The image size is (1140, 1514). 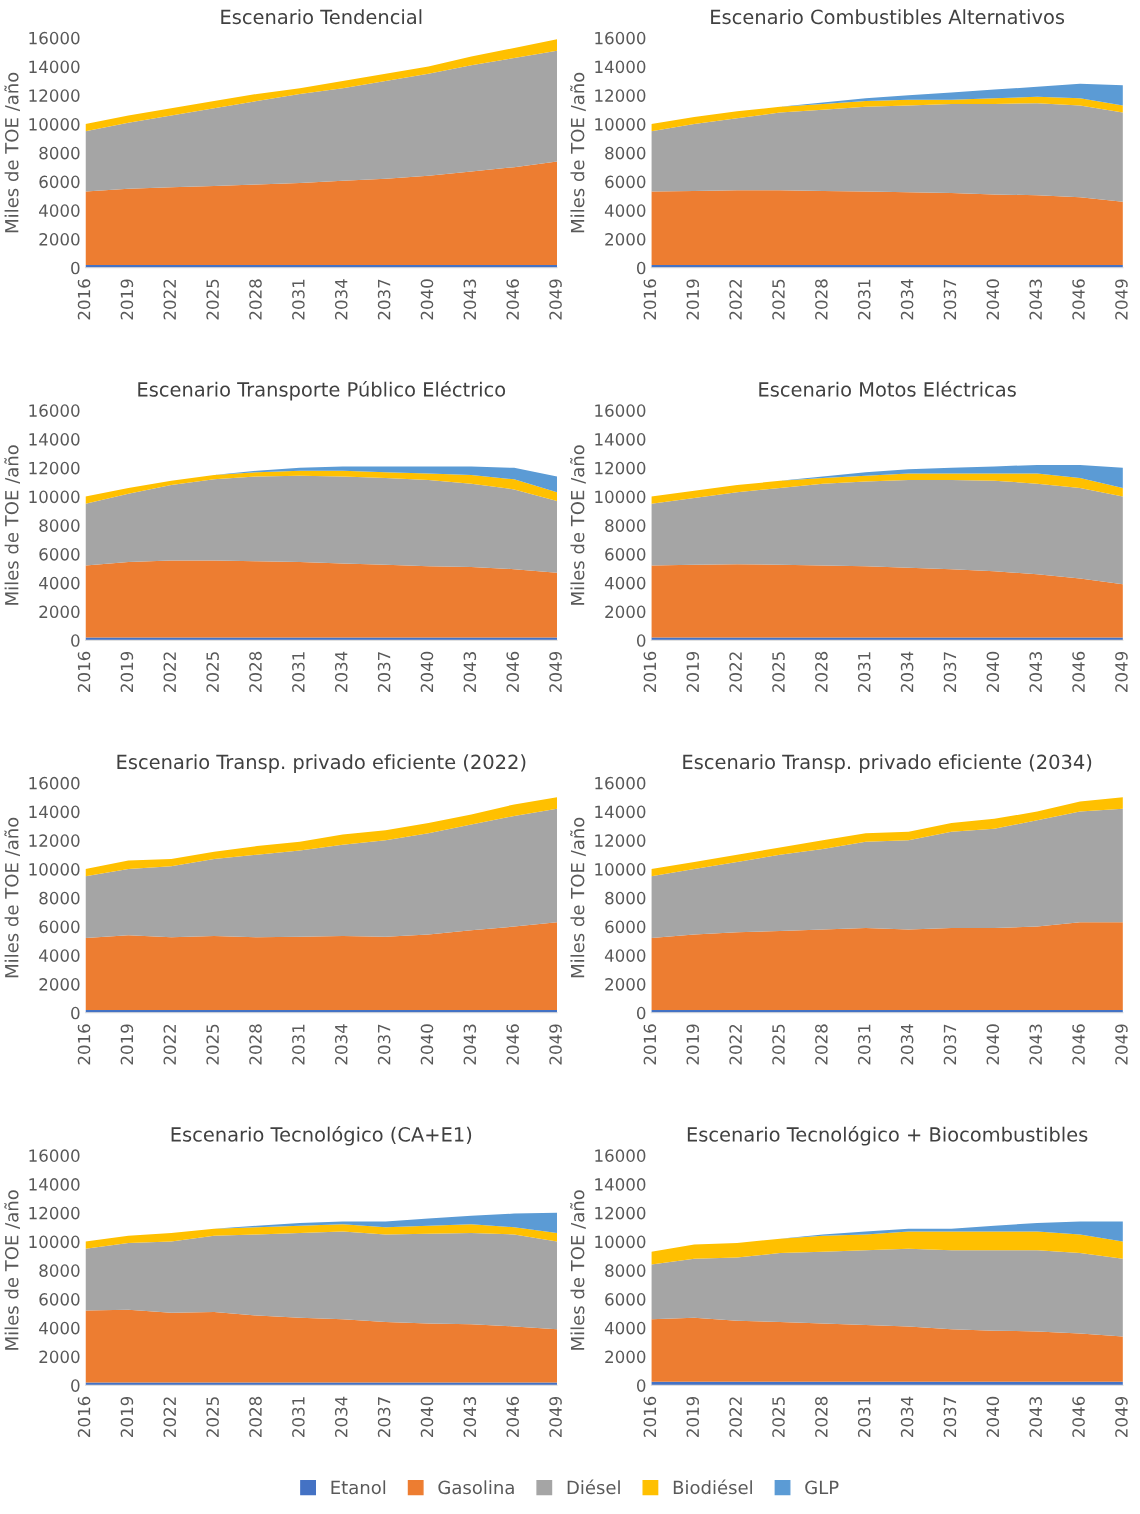 What do you see at coordinates (593, 1487) in the screenshot?
I see `legend-label: Diésel` at bounding box center [593, 1487].